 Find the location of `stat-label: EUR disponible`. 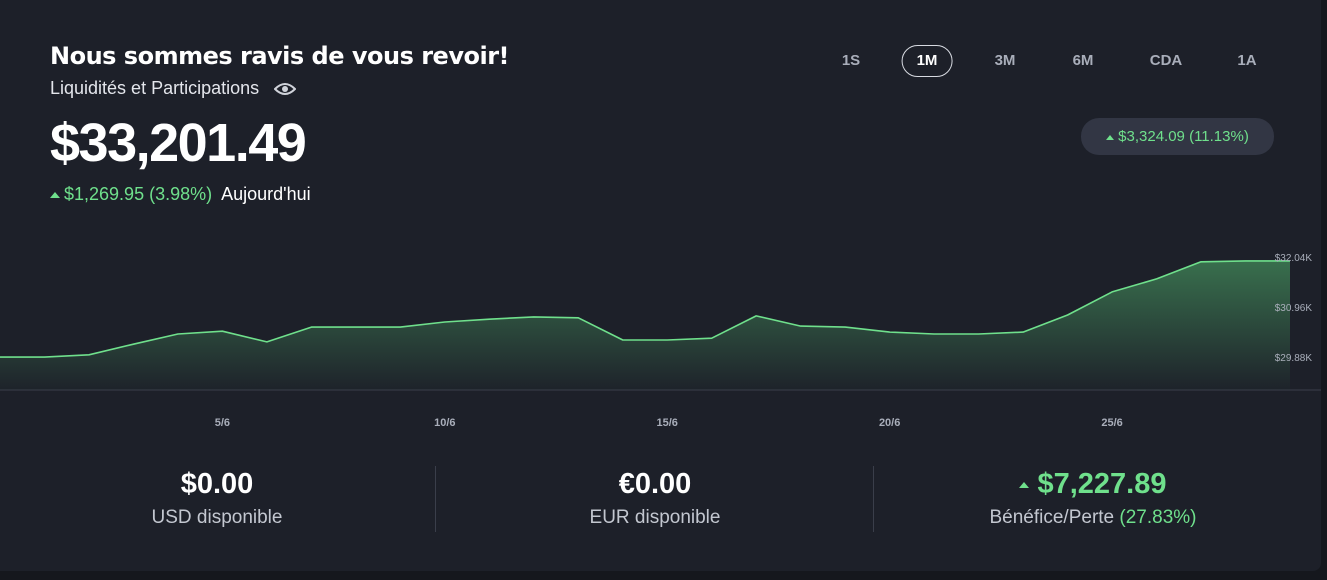

stat-label: EUR disponible is located at coordinates (655, 518).